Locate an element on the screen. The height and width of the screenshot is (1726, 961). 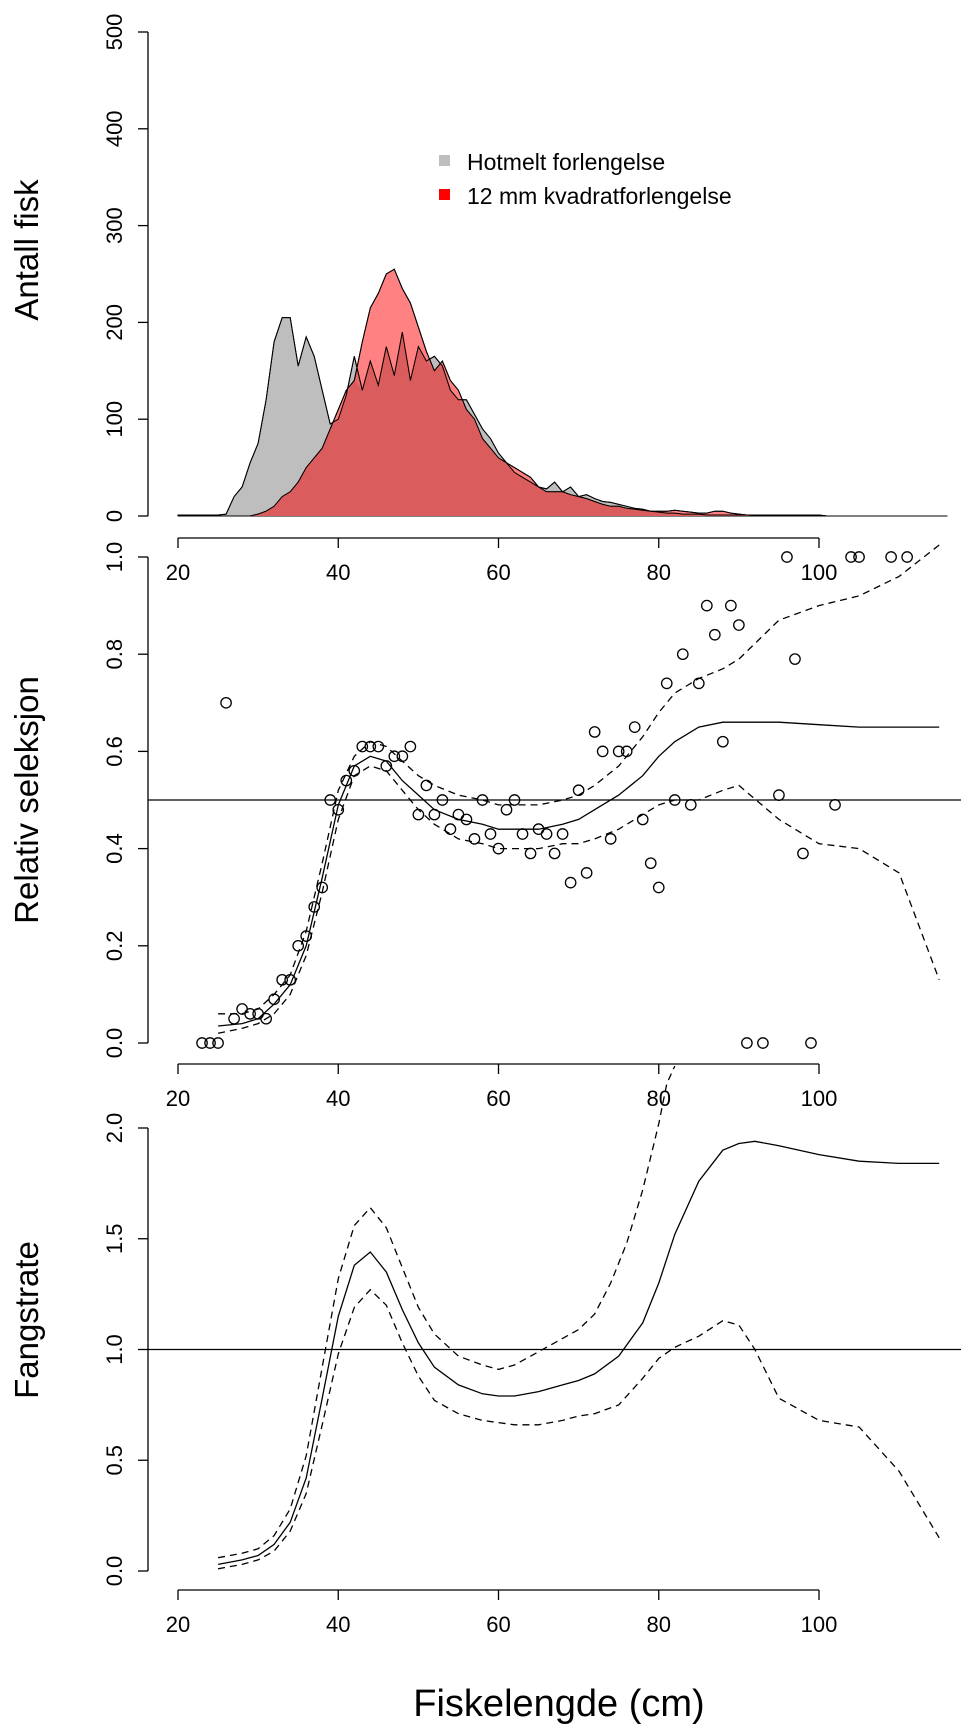
y-tick-label: 2.0 is located at coordinates (114, 1128).